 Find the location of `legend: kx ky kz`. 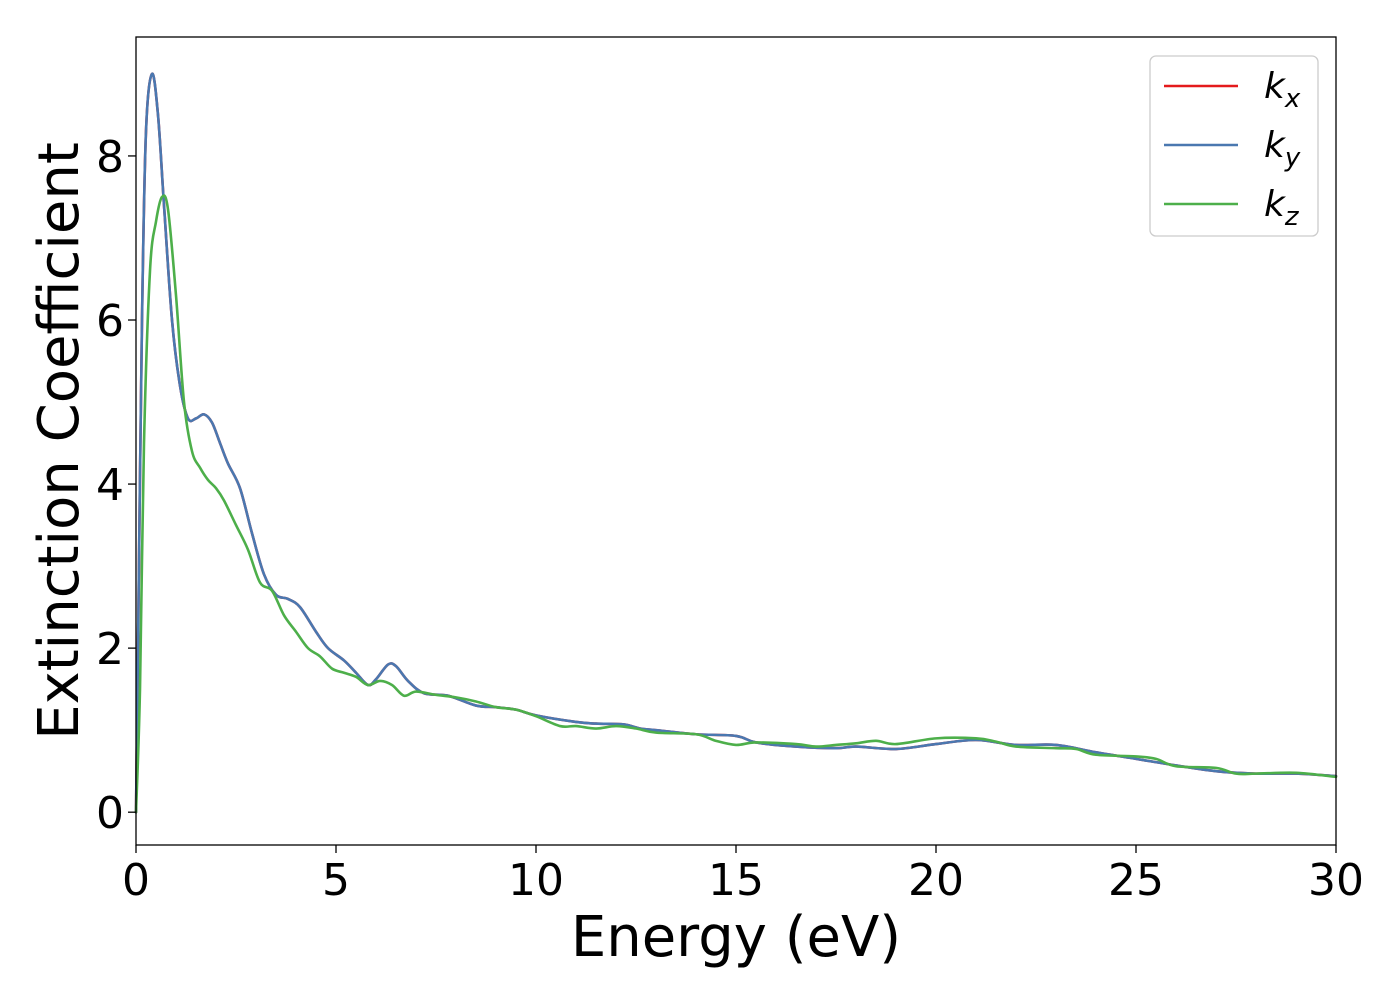

legend: kx ky kz is located at coordinates (1234, 146).